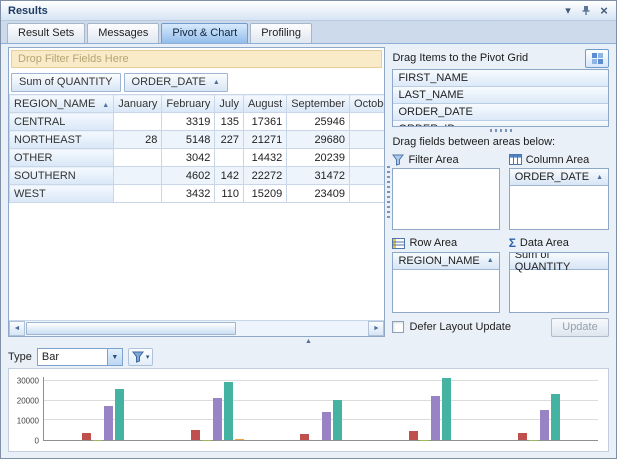 The height and width of the screenshot is (459, 617). Describe the element at coordinates (138, 139) in the screenshot. I see `pivot-cell: 28` at that location.